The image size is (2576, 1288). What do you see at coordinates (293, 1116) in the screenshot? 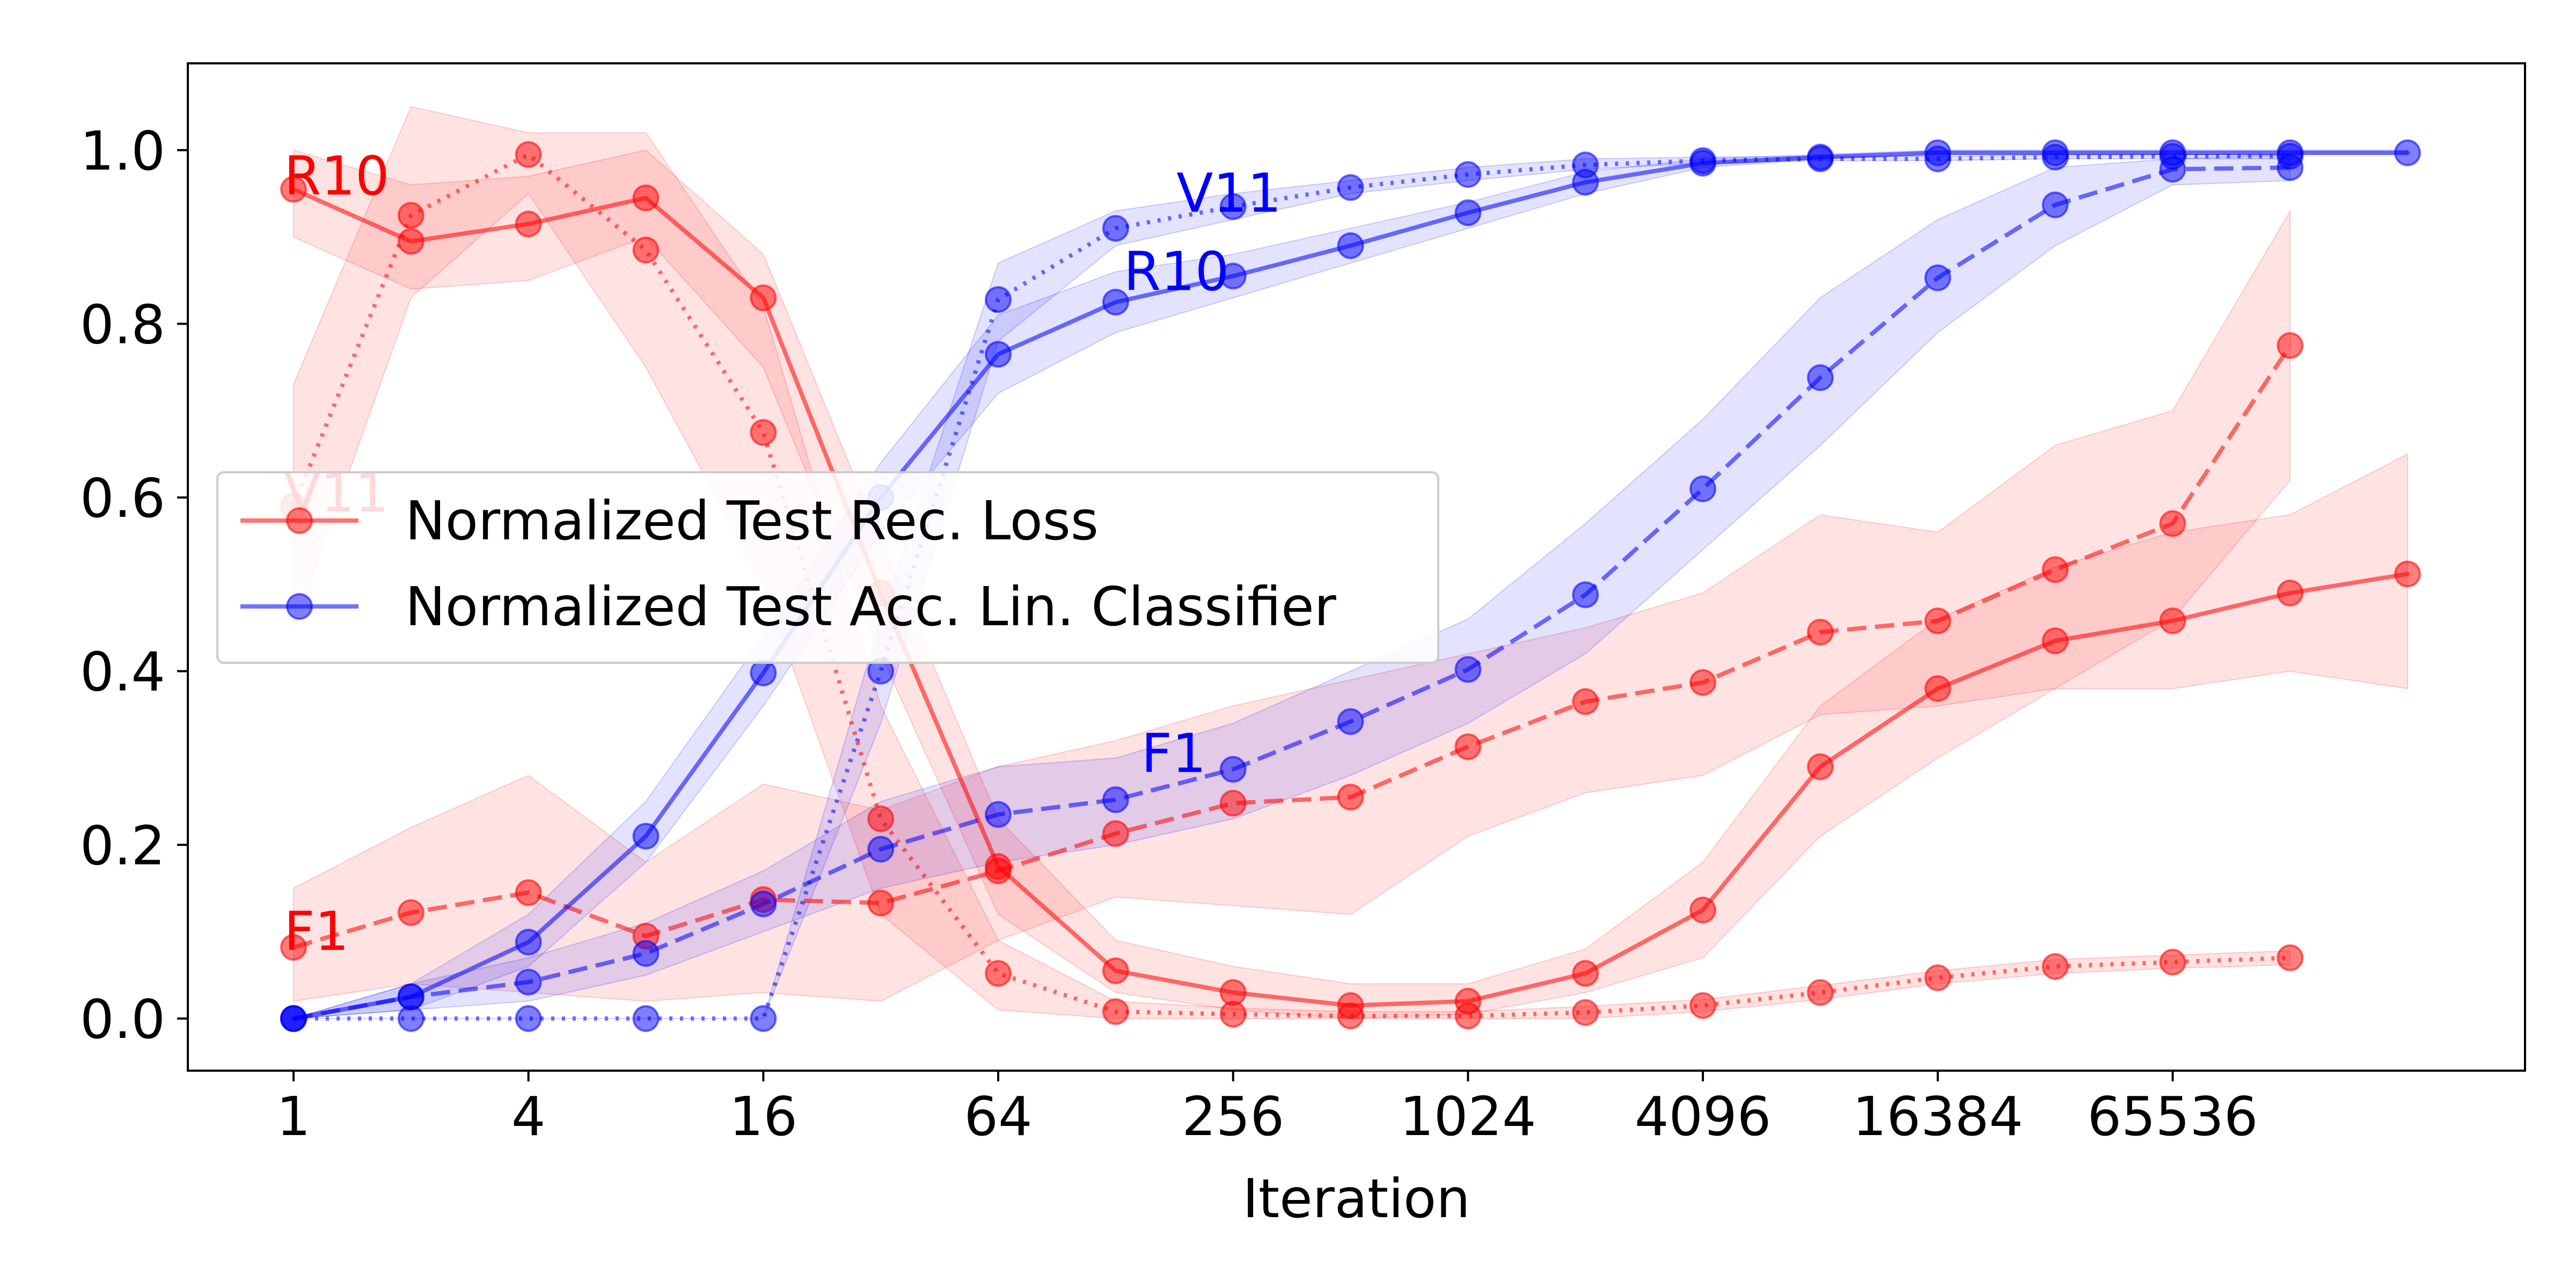
I see `x-tick-label: 1` at bounding box center [293, 1116].